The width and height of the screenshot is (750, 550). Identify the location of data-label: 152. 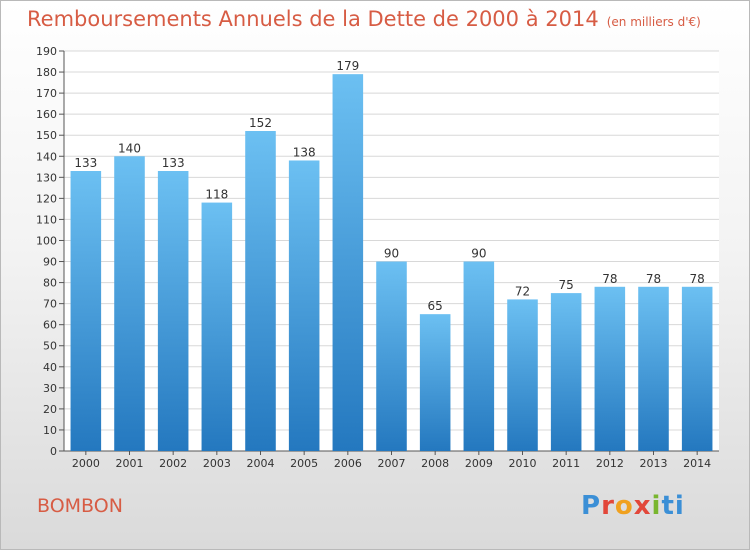
(260, 123).